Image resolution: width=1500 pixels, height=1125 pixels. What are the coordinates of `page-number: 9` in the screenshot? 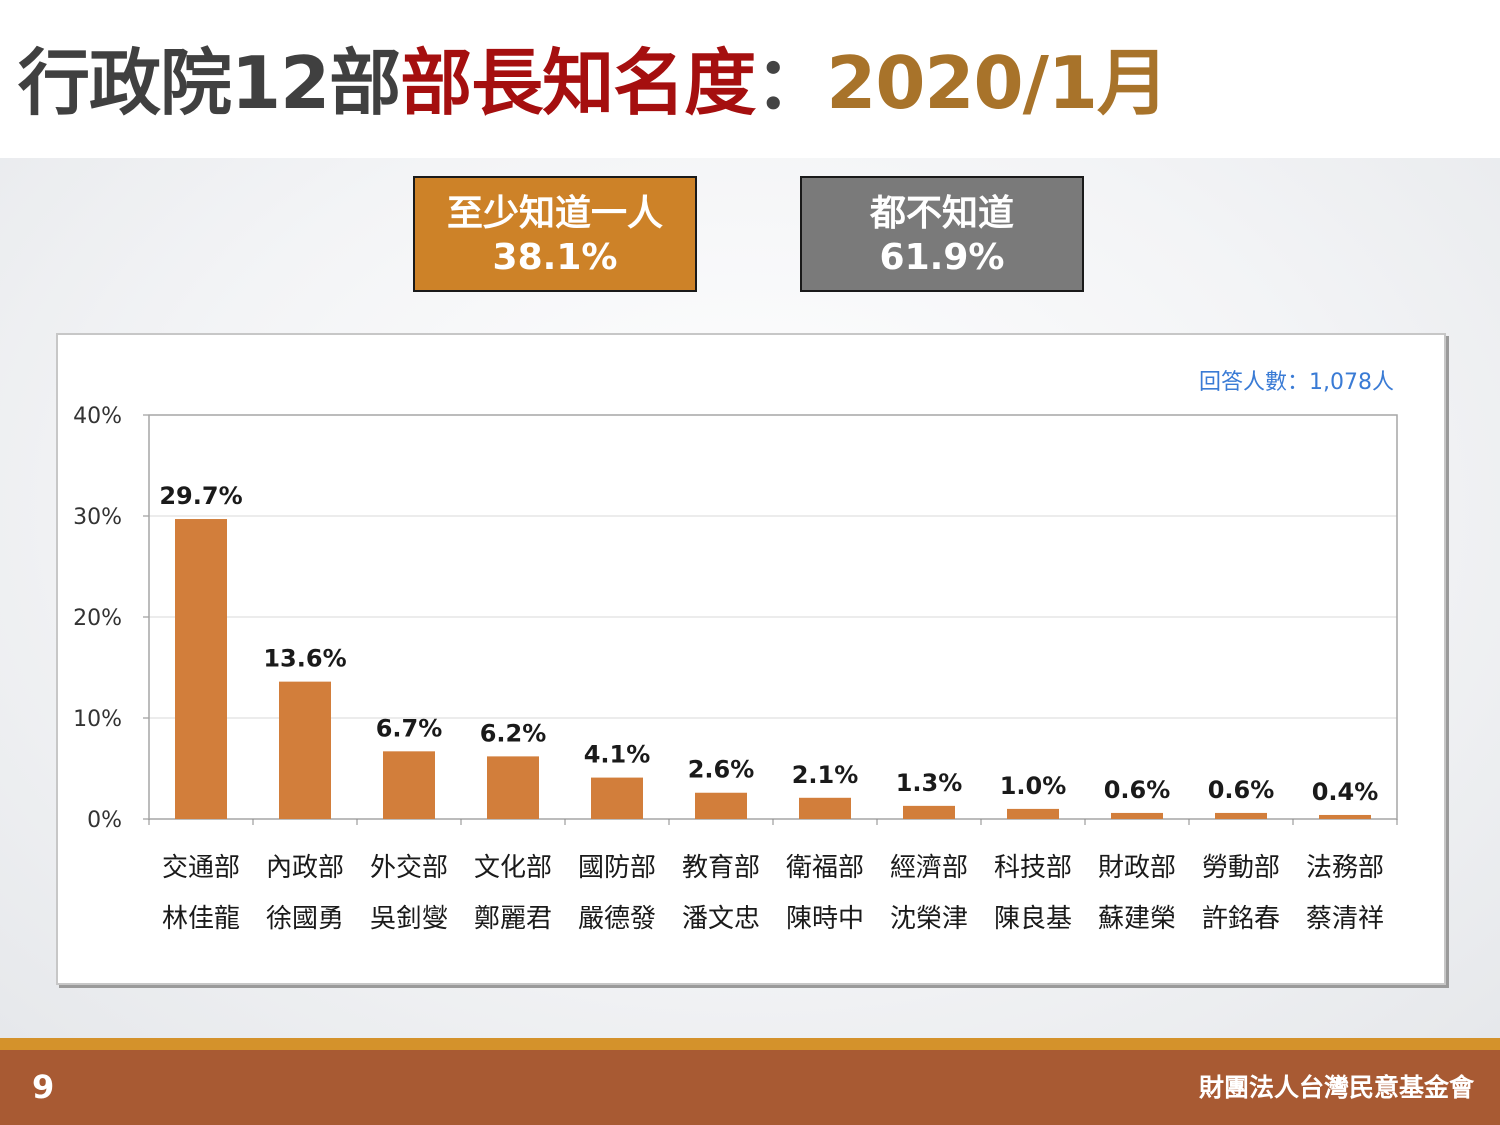 It's located at (43, 1087).